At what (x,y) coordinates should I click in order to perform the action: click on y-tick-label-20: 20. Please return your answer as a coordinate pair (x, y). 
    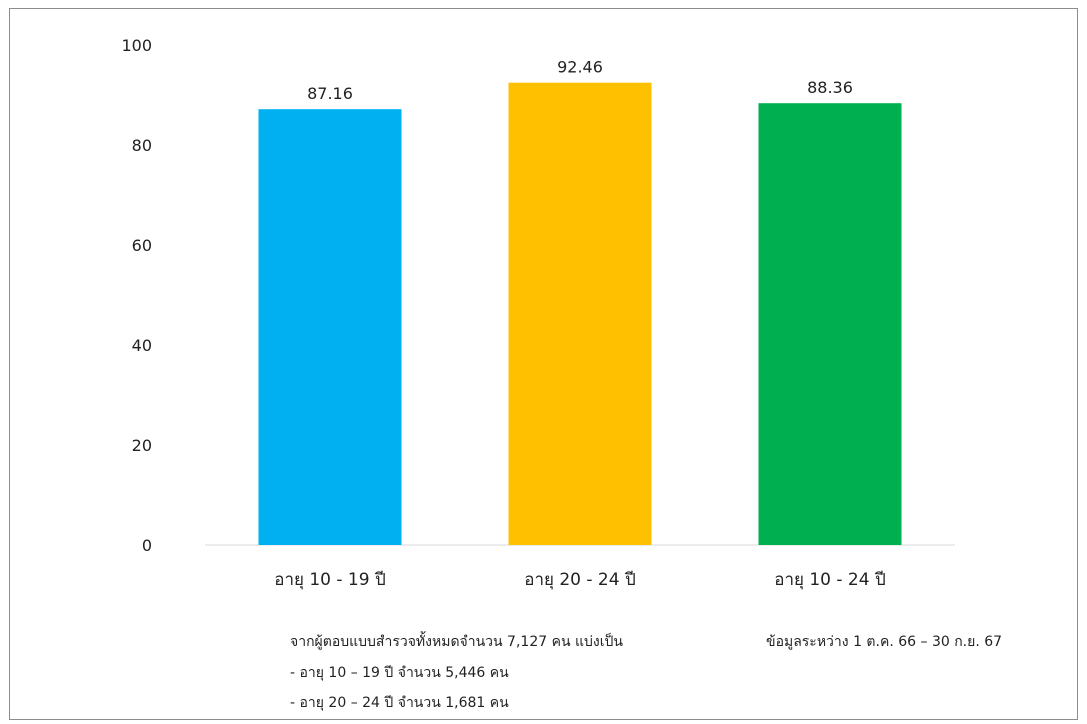
    Looking at the image, I should click on (142, 445).